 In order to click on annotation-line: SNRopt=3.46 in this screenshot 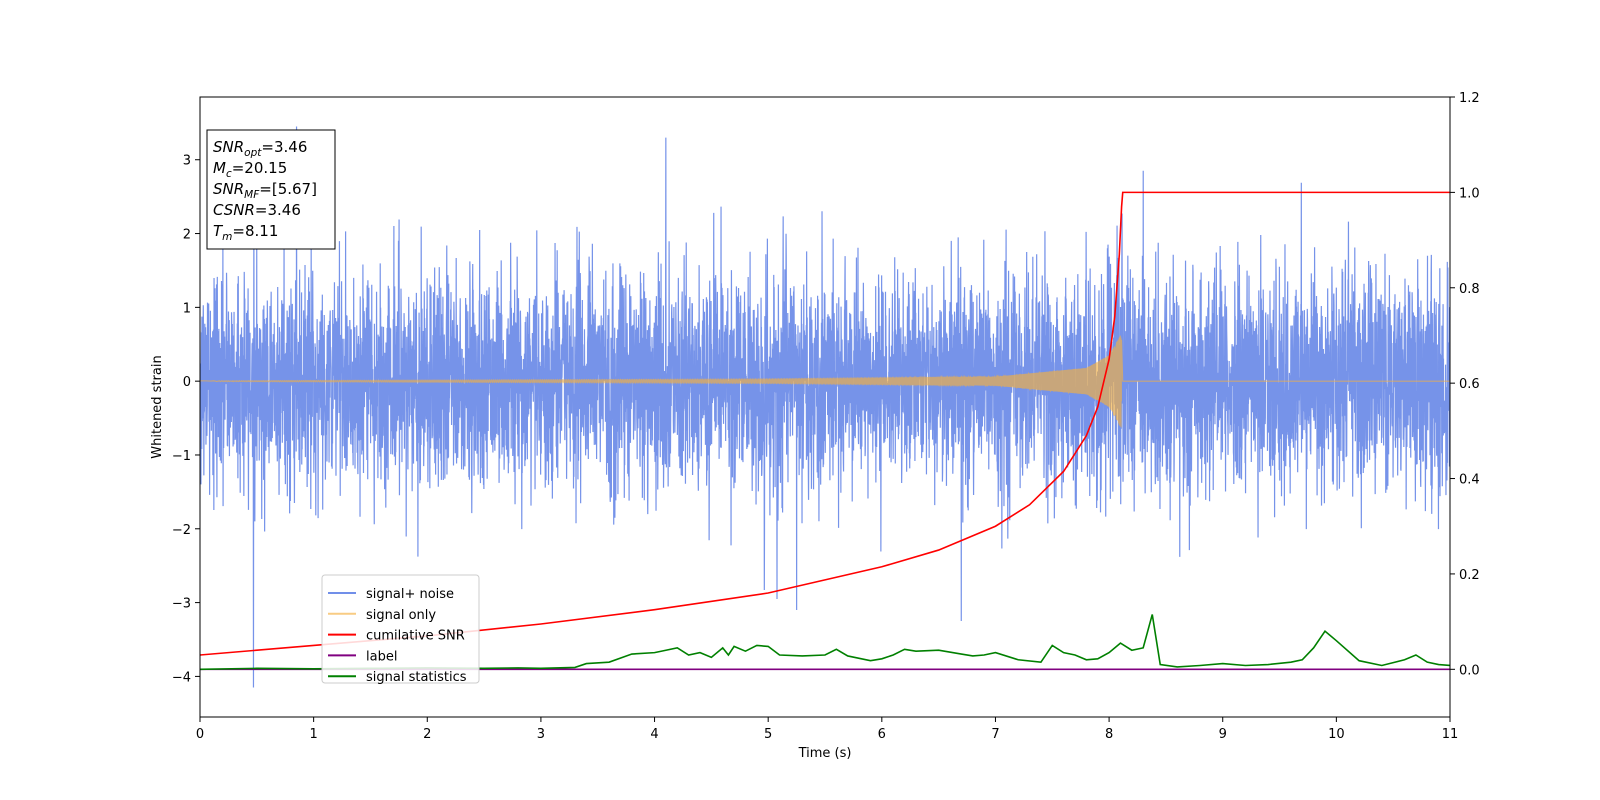, I will do `click(260, 148)`.